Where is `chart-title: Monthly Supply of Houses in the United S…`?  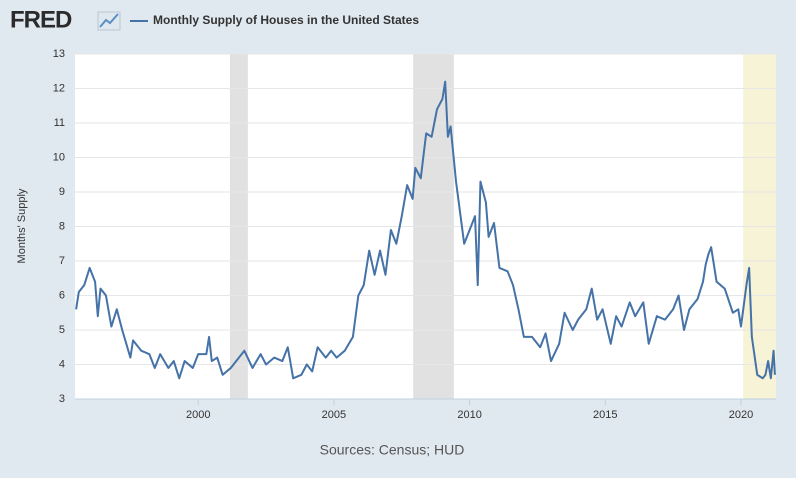 chart-title: Monthly Supply of Houses in the United S… is located at coordinates (286, 20).